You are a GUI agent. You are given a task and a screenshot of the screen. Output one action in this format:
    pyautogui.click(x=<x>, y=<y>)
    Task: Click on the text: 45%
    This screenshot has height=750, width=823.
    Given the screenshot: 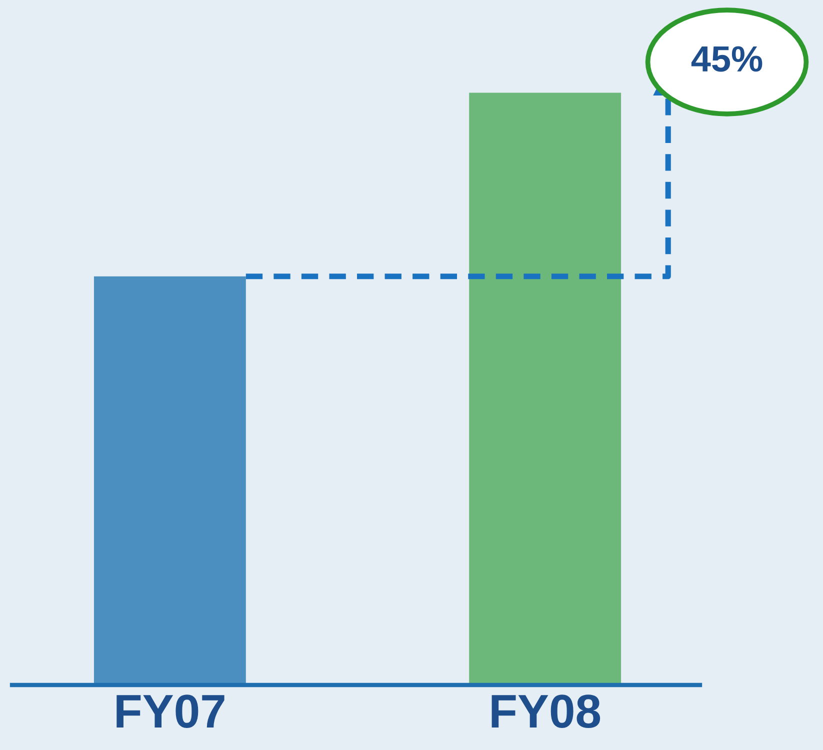 What is the action you would take?
    pyautogui.click(x=726, y=59)
    